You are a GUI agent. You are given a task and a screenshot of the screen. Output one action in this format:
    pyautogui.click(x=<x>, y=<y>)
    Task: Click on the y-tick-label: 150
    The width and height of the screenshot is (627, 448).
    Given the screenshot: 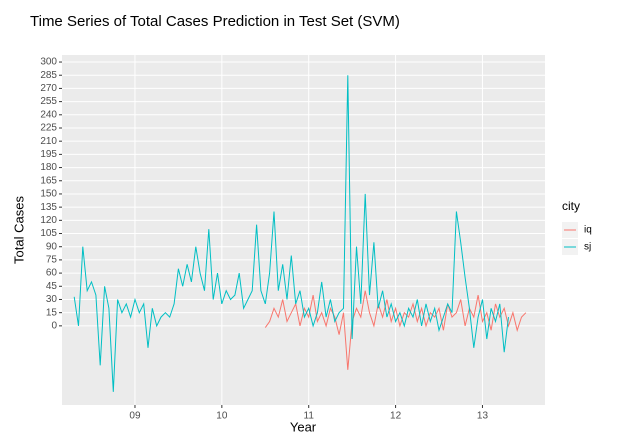 What is the action you would take?
    pyautogui.click(x=48, y=194)
    